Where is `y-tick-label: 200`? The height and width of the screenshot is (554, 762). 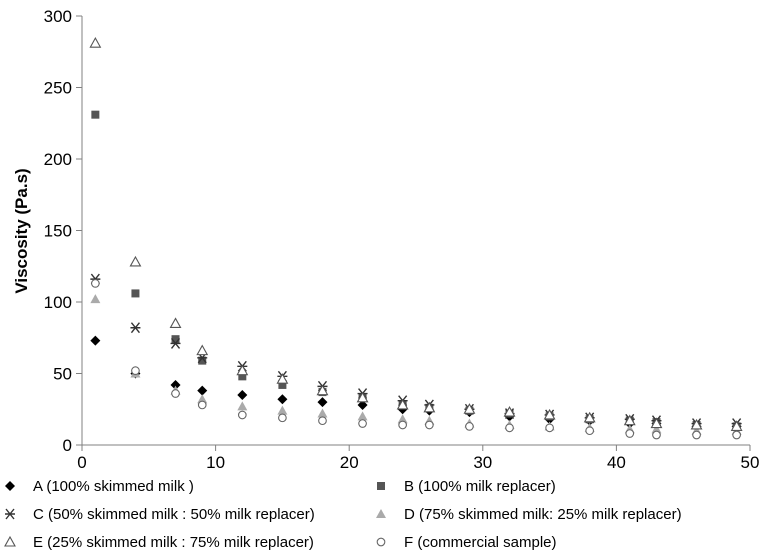 y-tick-label: 200 is located at coordinates (58, 159).